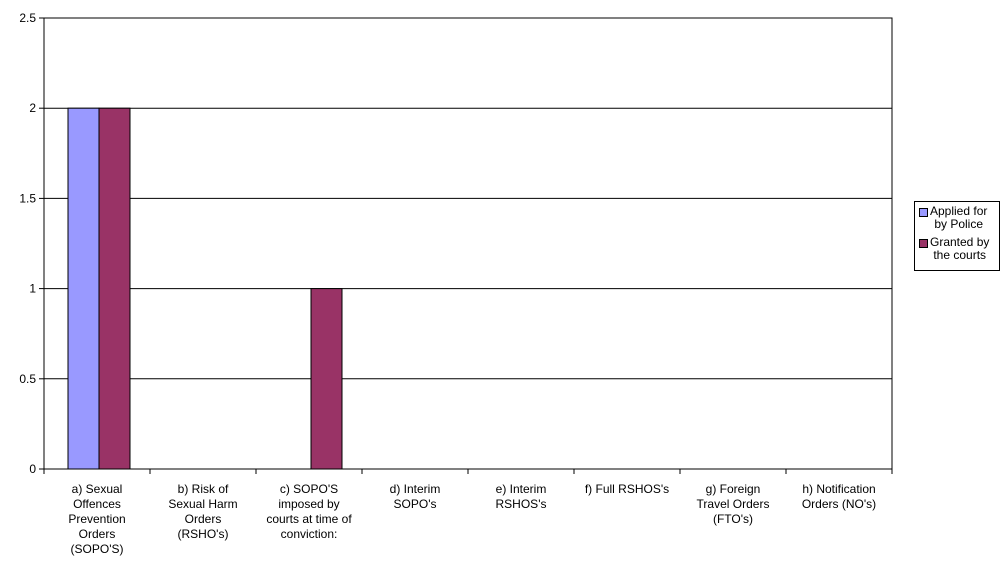 The image size is (1008, 570). I want to click on legend-item-applied: Applied for by Police, so click(958, 218).